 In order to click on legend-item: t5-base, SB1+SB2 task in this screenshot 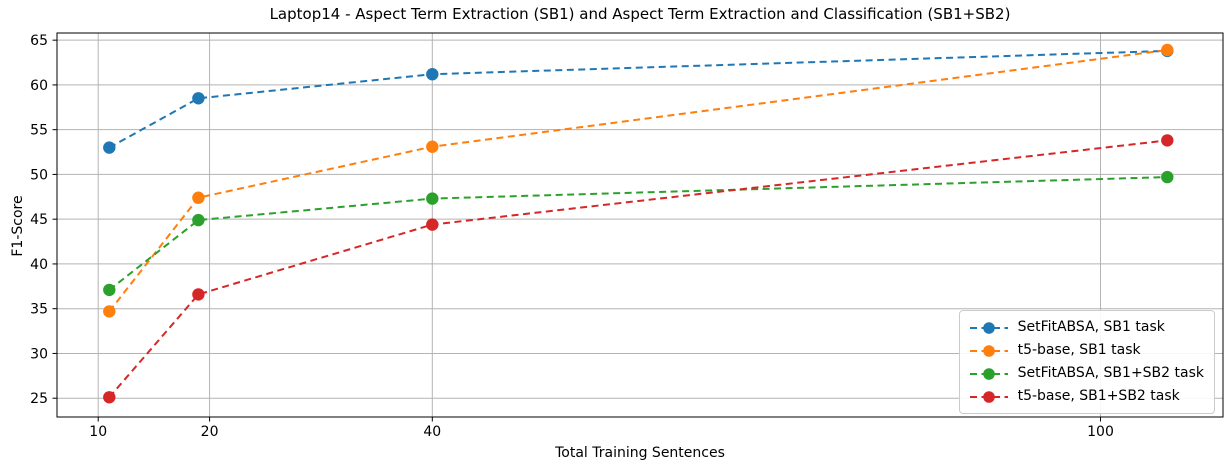, I will do `click(1086, 396)`.